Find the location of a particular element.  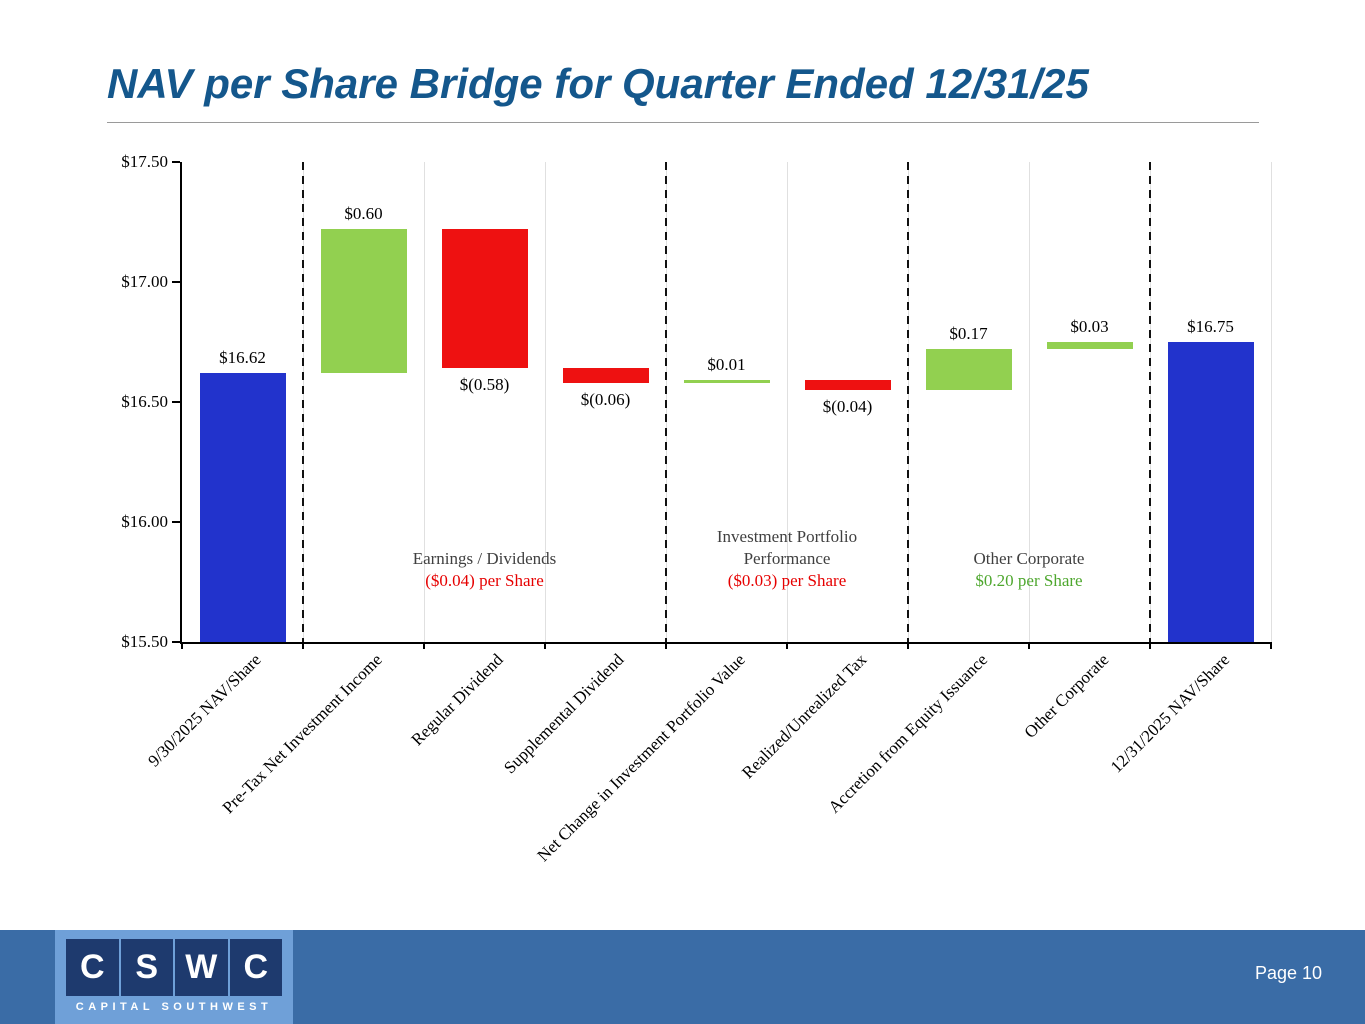

group-annotation-title: Other Corporate is located at coordinates (1029, 558).